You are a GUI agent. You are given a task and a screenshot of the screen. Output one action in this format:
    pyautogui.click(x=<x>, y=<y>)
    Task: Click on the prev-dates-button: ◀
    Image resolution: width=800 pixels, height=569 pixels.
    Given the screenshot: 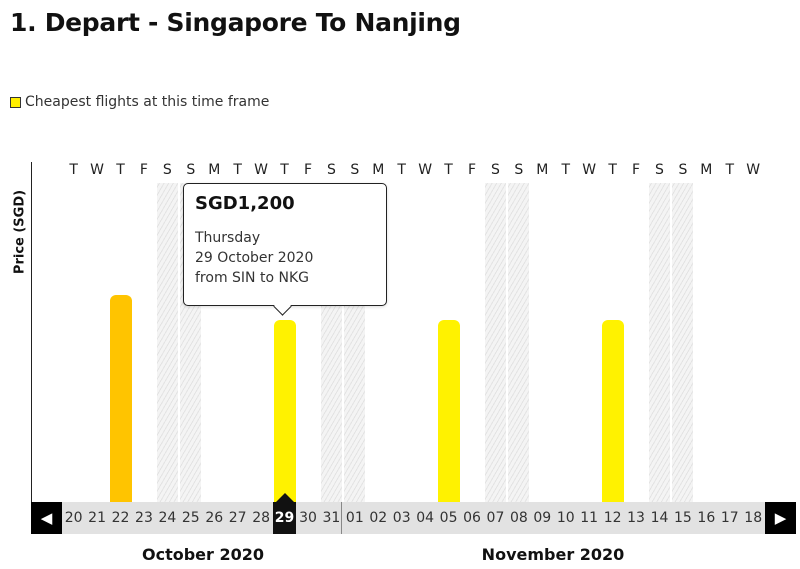 What is the action you would take?
    pyautogui.click(x=46, y=518)
    